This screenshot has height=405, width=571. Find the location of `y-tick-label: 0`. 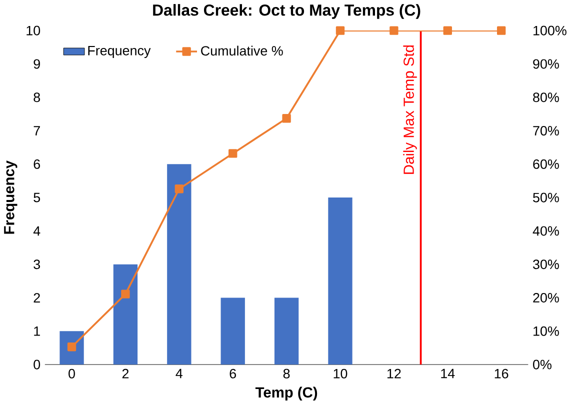

y-tick-label: 0 is located at coordinates (37, 365).